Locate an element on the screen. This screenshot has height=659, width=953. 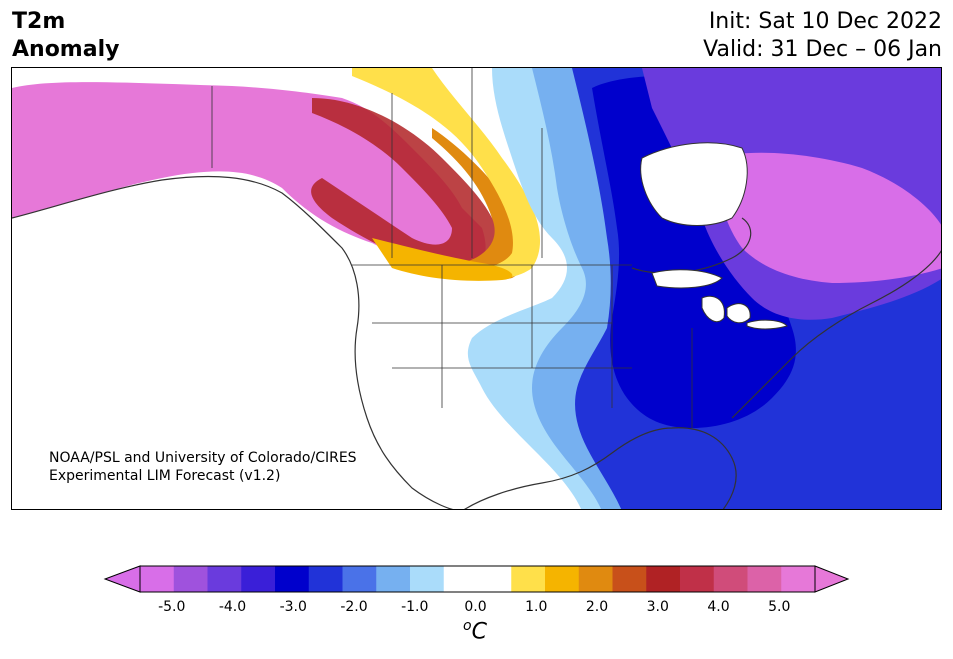
warm-anomaly-yellow is located at coordinates (446, 174).